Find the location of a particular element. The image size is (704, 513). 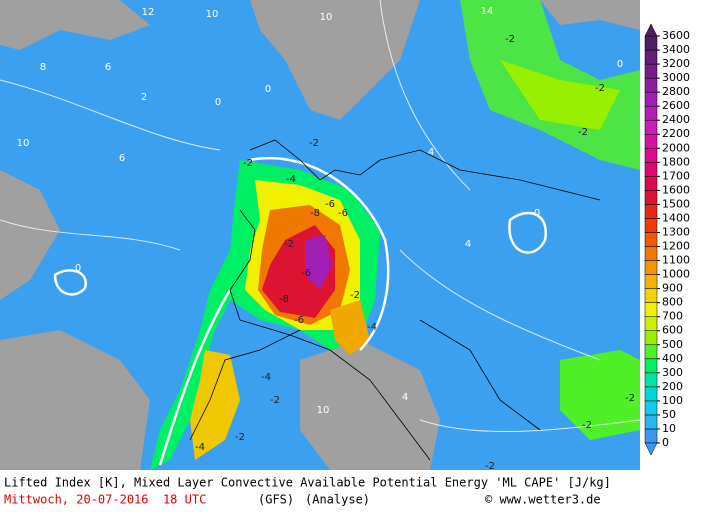

contour-label: 8 is located at coordinates (43, 67).